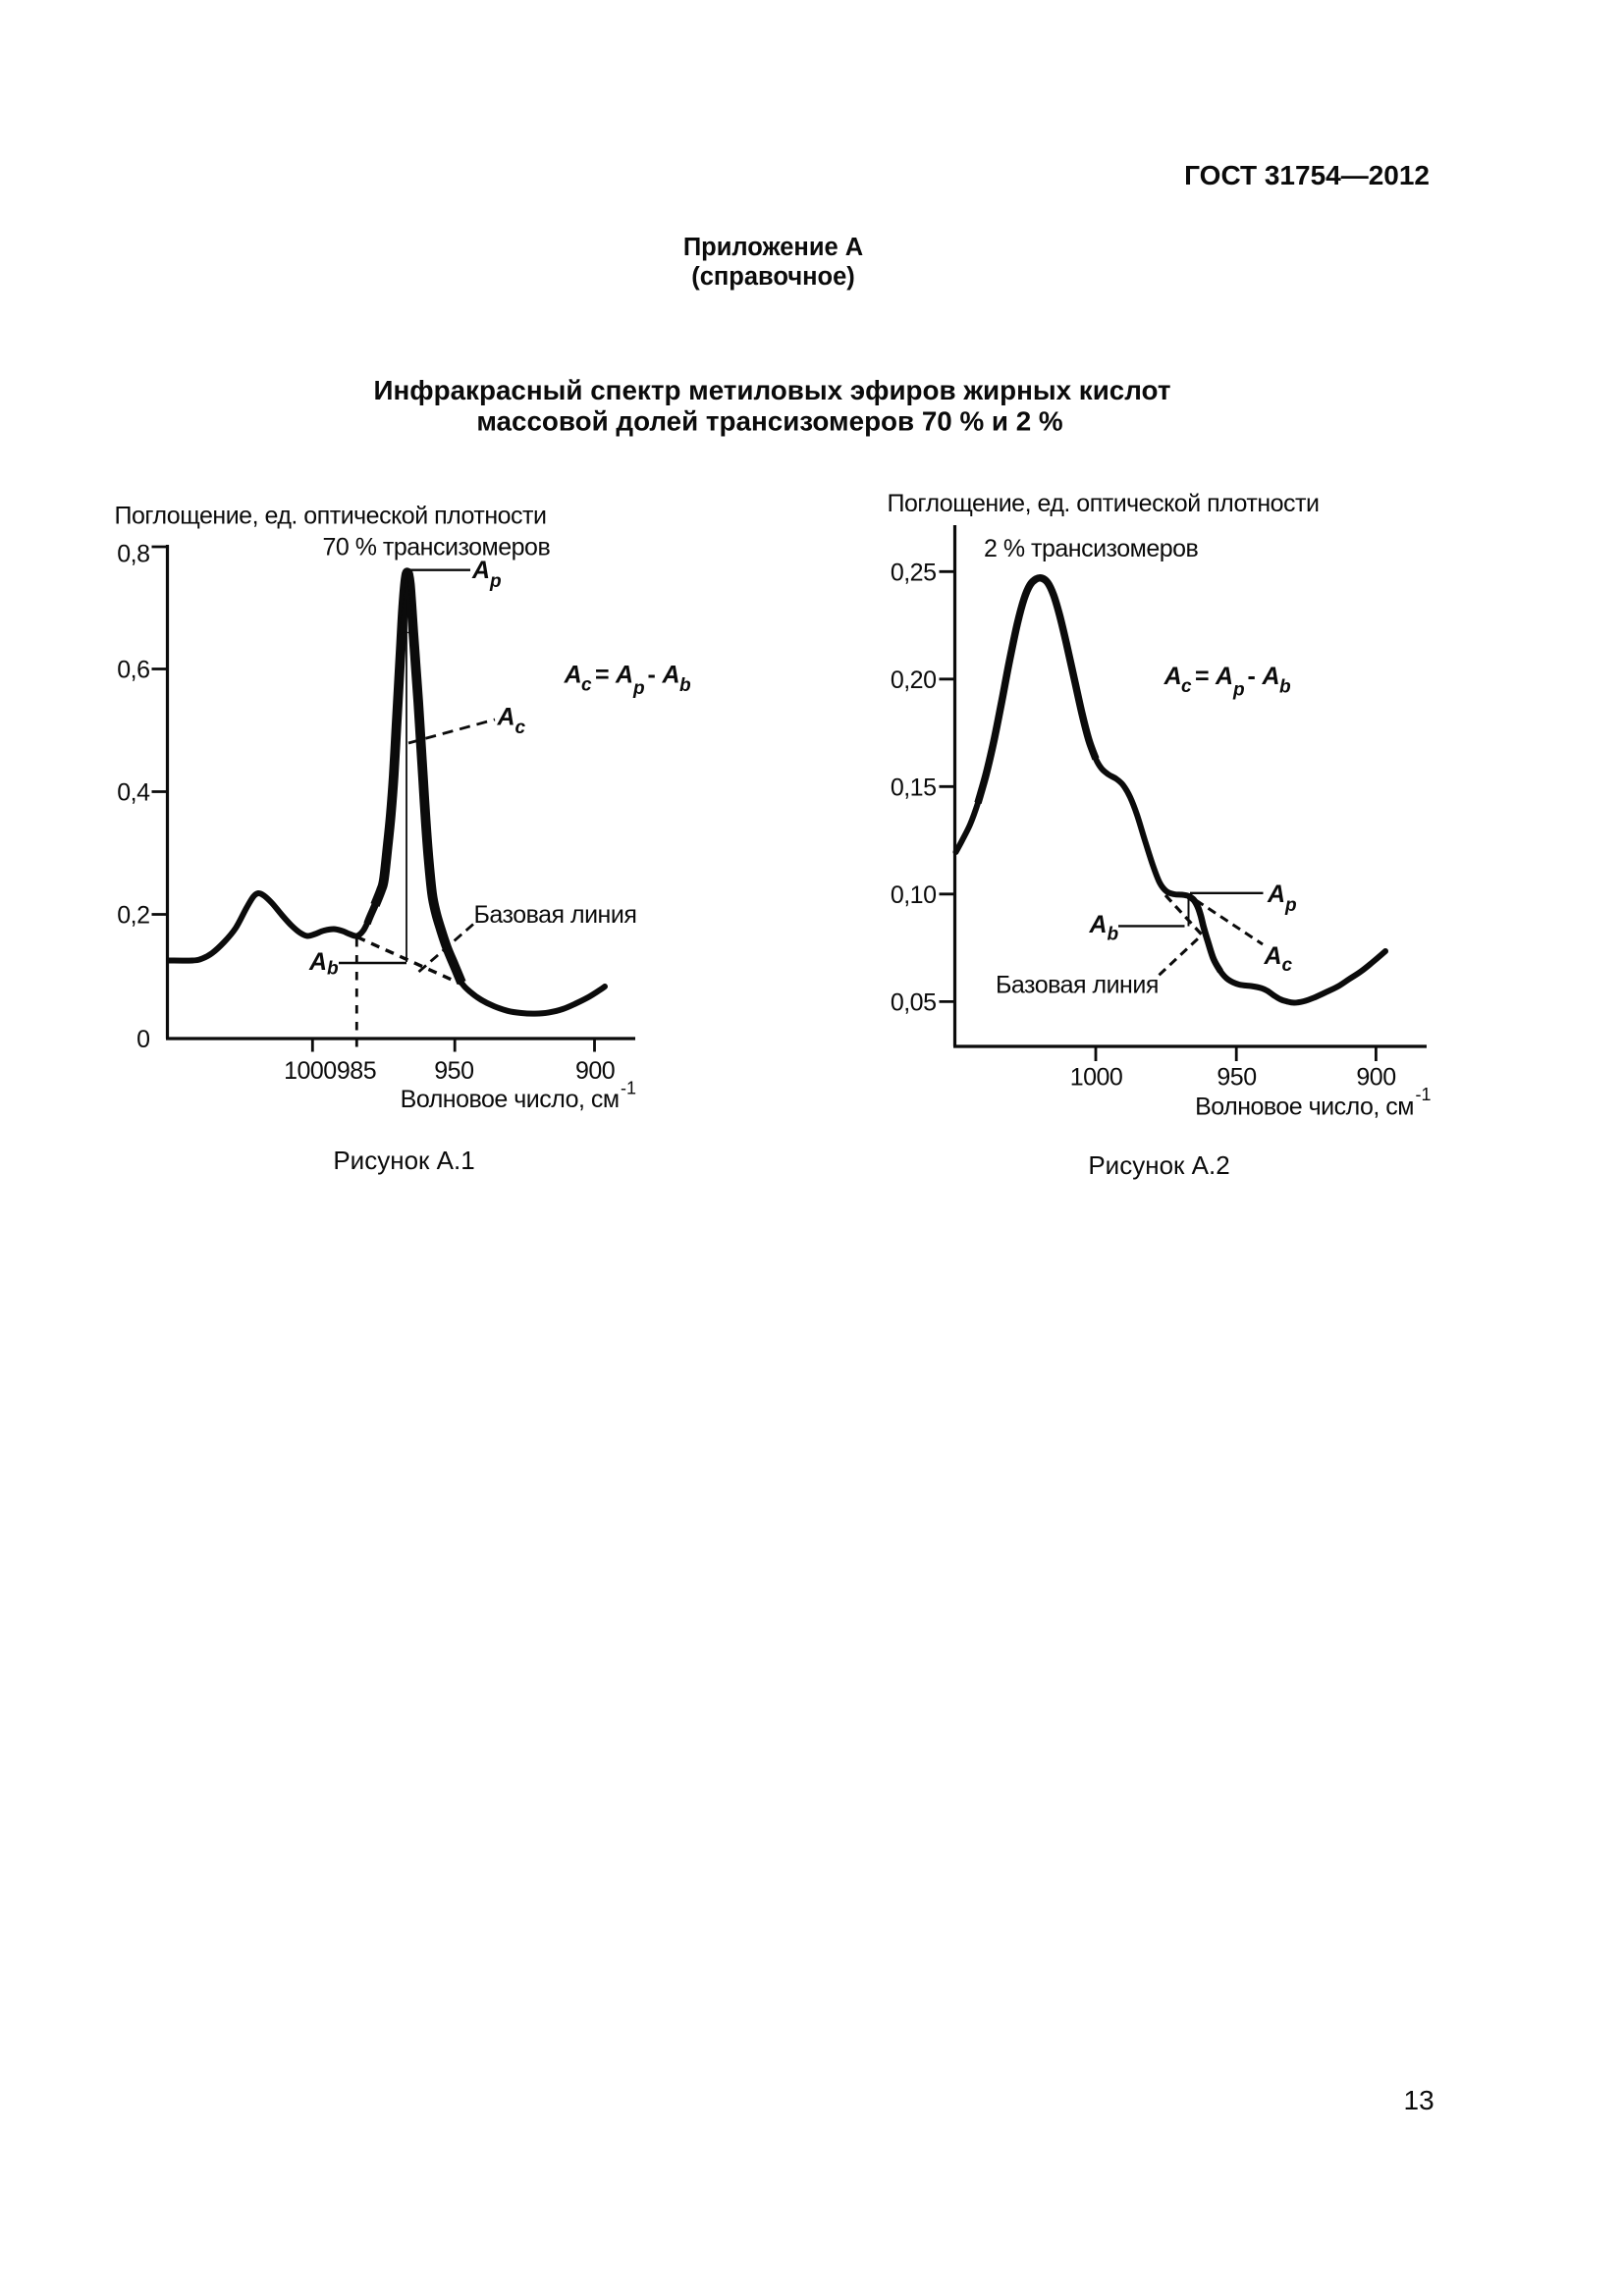 This screenshot has width=1623, height=2296. What do you see at coordinates (133, 793) in the screenshot?
I see `svg-text: 0,4` at bounding box center [133, 793].